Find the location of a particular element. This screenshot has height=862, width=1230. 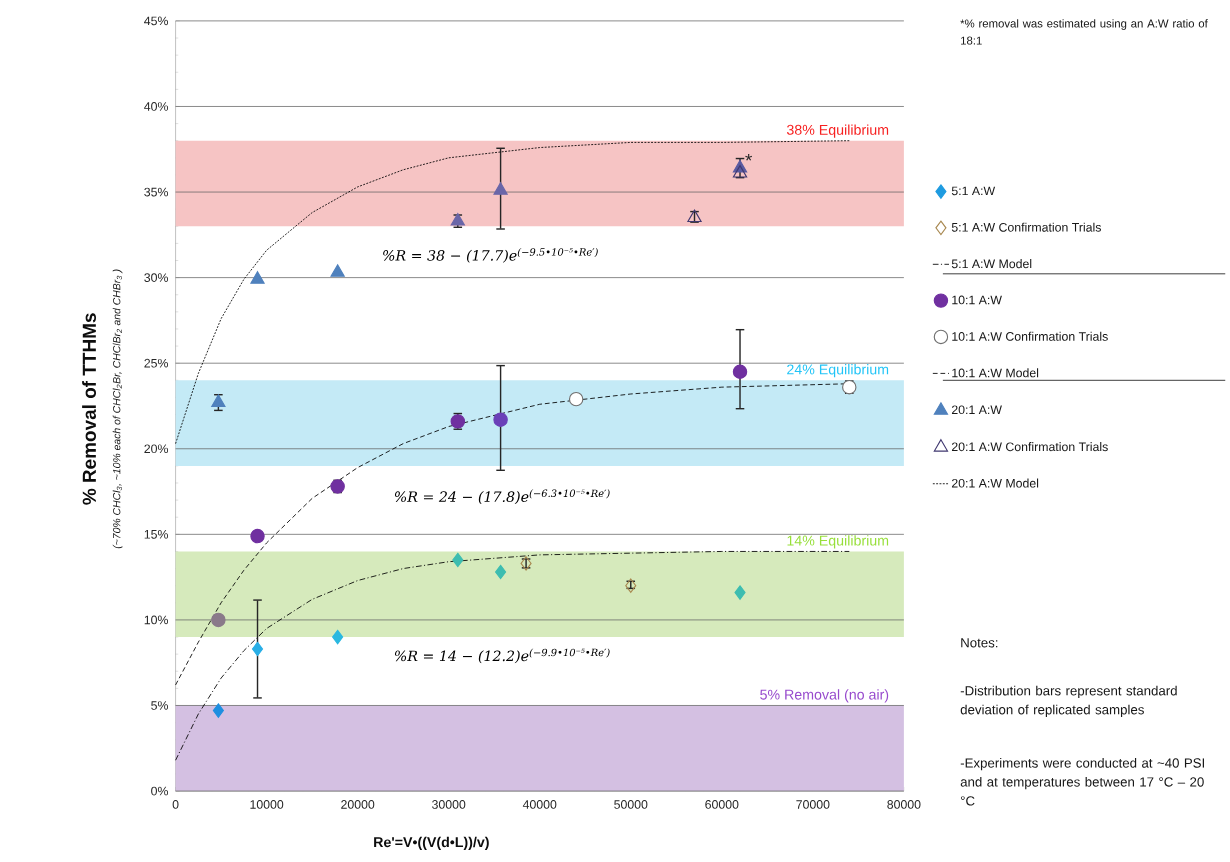

text: (~70% CHCl$_{3}$, ~10% each of CHCl$_{2}$Br, CHClBr$_{2}$ and CHBr$_{3}$ ) is located at coordinates (117, 409).